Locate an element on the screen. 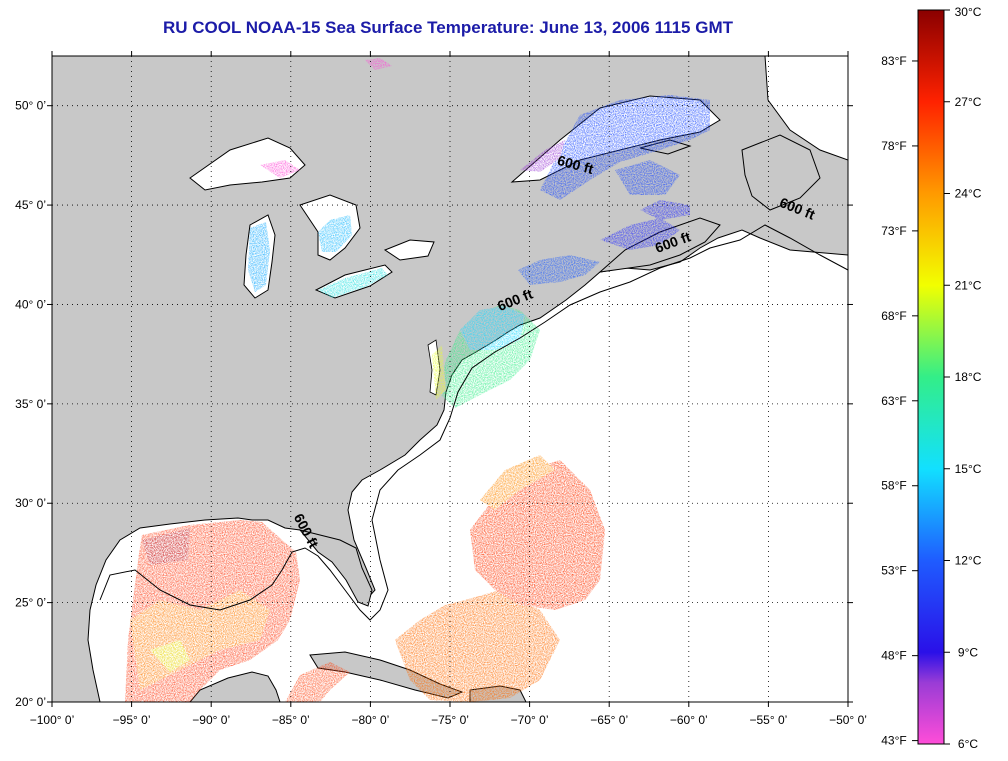 The width and height of the screenshot is (1008, 761). y-tick-label: 40° 0’ is located at coordinates (30, 304).